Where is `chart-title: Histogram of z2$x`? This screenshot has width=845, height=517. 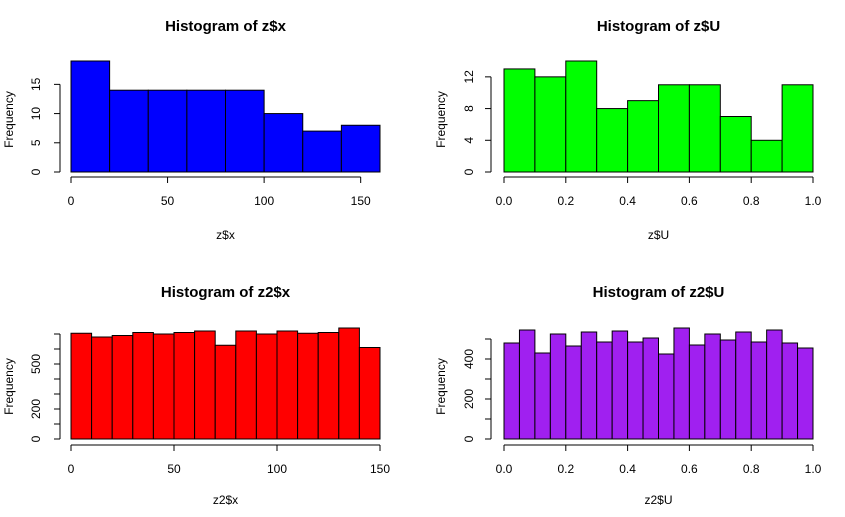
chart-title: Histogram of z2$x is located at coordinates (226, 292).